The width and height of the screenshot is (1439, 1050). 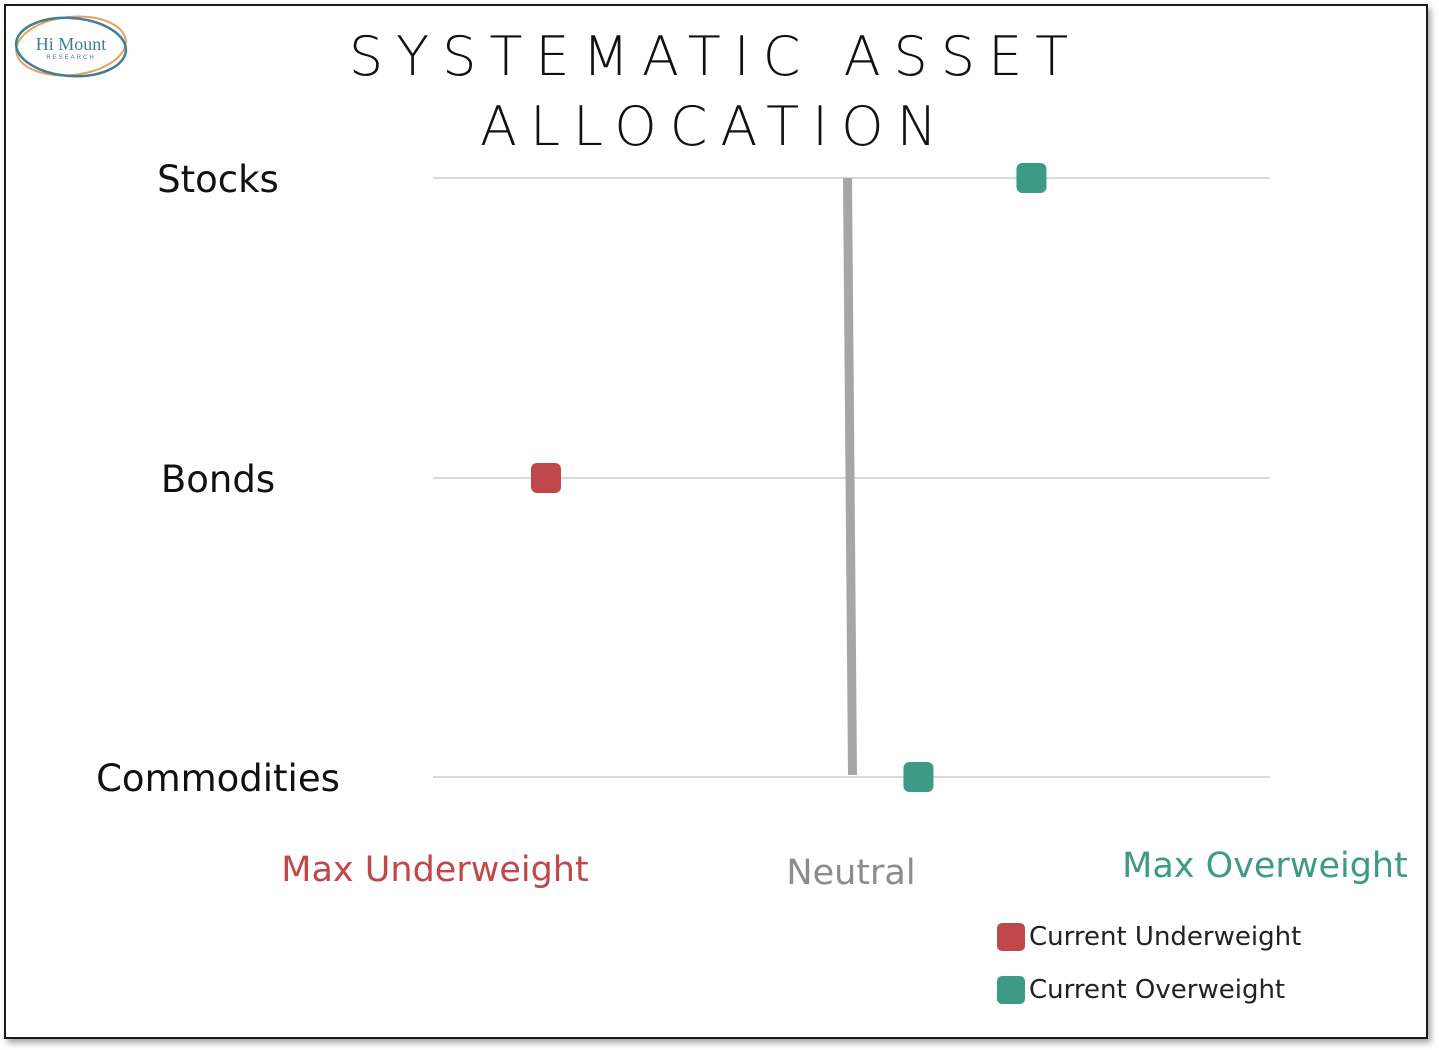 I want to click on chart-title: SYSTEMATIC ASSET ALLOCATION, so click(x=715, y=92).